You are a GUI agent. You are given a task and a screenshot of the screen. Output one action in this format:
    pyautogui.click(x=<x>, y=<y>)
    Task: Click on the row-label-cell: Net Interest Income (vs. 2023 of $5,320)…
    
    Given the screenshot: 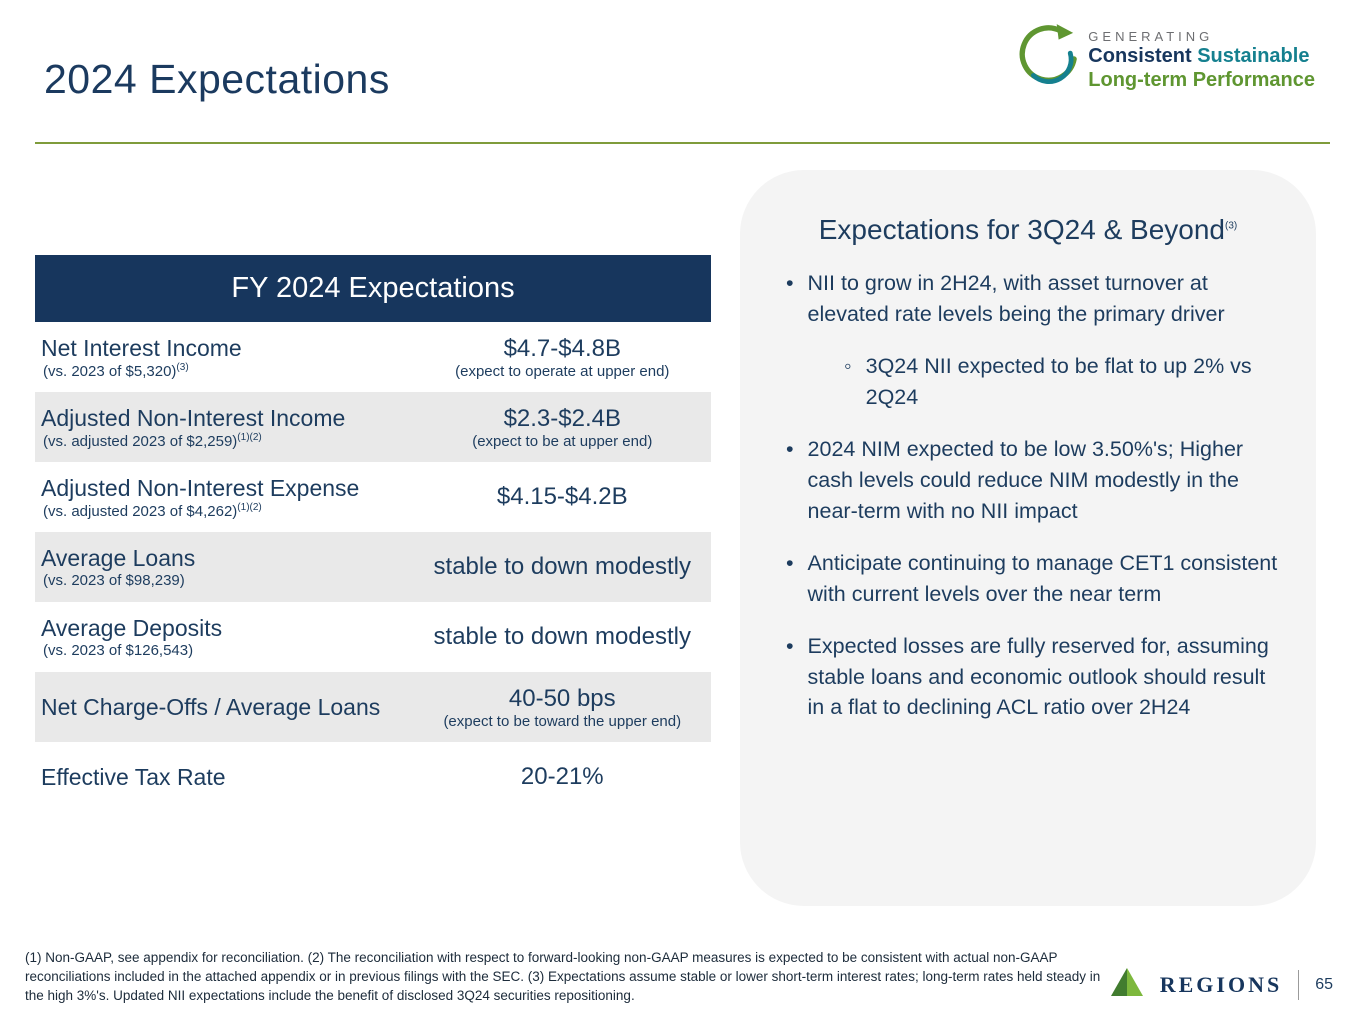 What is the action you would take?
    pyautogui.click(x=224, y=357)
    